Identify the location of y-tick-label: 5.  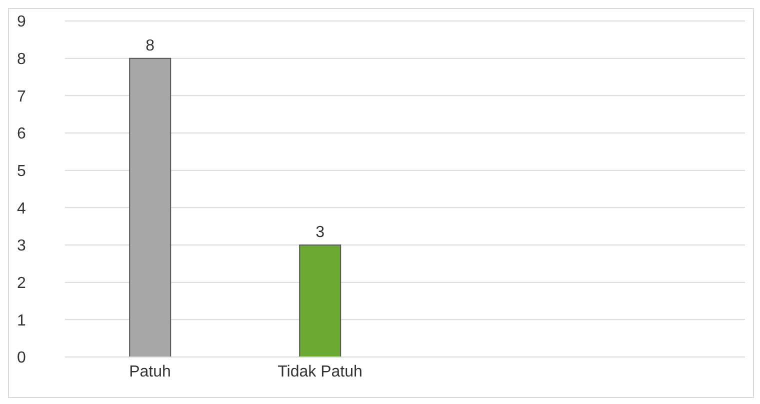
(21, 171).